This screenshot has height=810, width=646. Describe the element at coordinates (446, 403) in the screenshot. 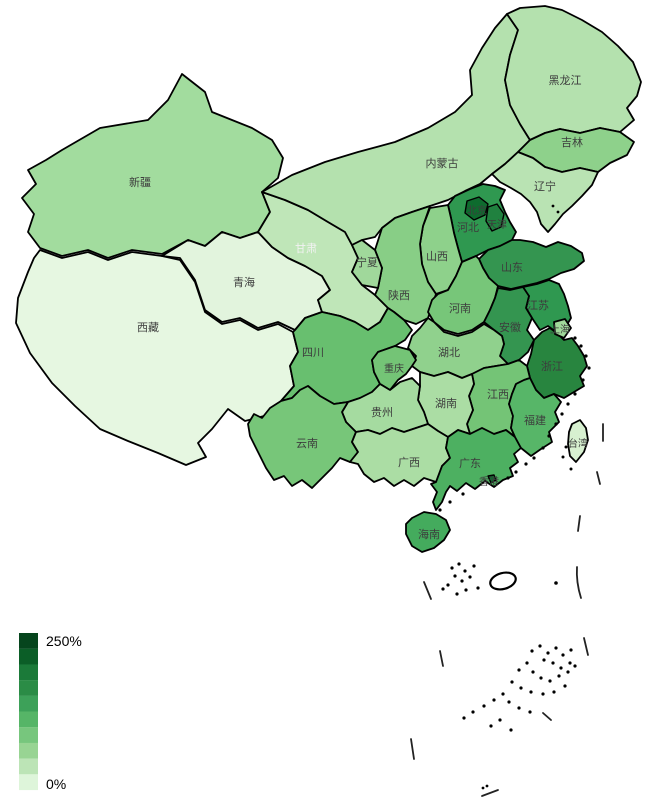

I see `label-hunan: 湖南` at that location.